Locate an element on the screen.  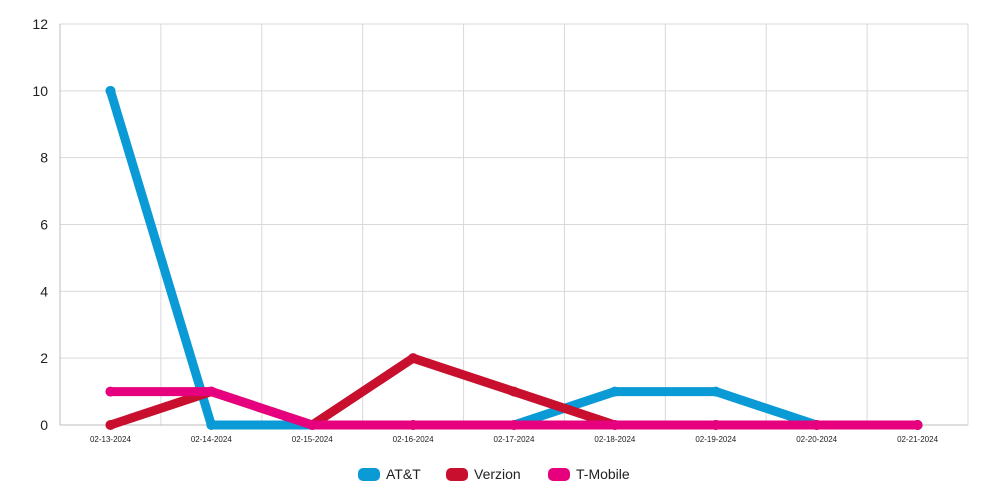
legend: AT&T Verzion T-Mobile is located at coordinates (494, 474).